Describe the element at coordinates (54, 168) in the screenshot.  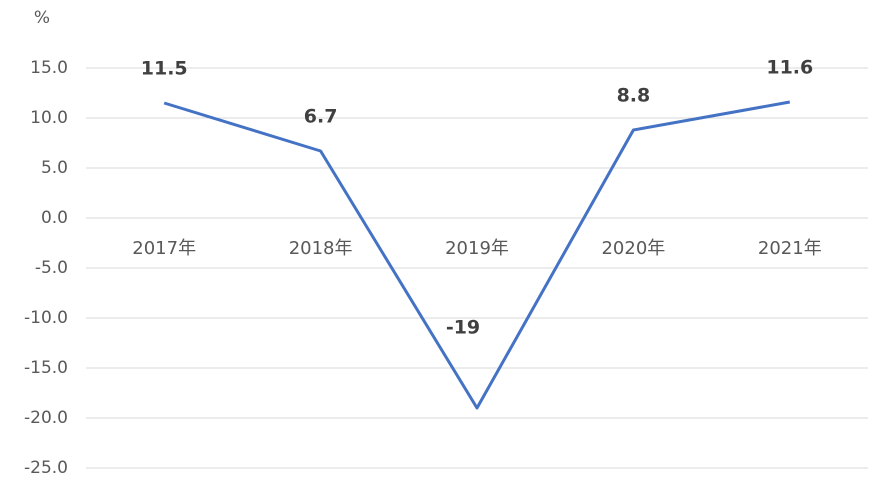
I see `y-tick-label: 5.0` at that location.